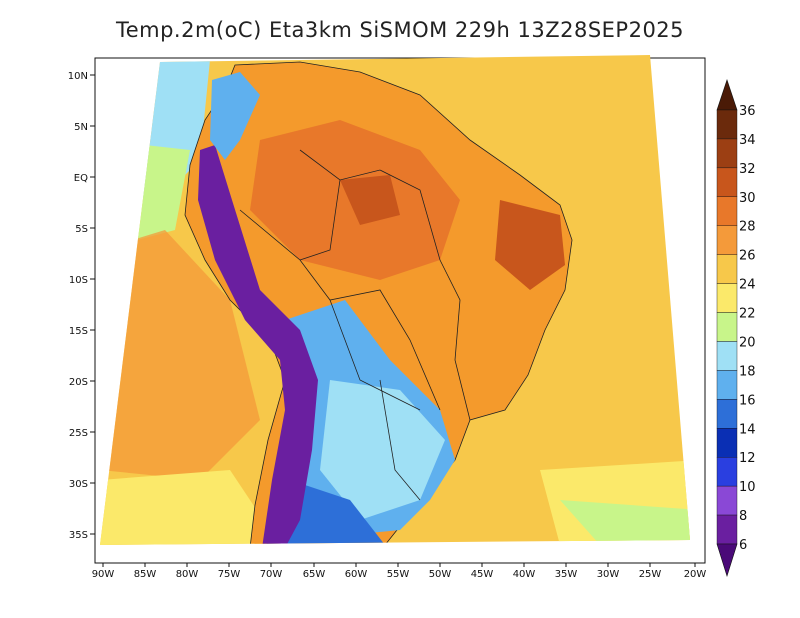 The height and width of the screenshot is (618, 800). What do you see at coordinates (78, 433) in the screenshot?
I see `lat-label: 25S` at bounding box center [78, 433].